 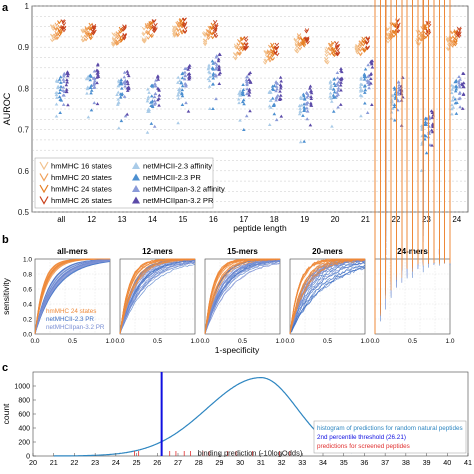 What do you see at coordinates (27, 335) in the screenshot?
I see `y-tick-label: 0.0` at bounding box center [27, 335].